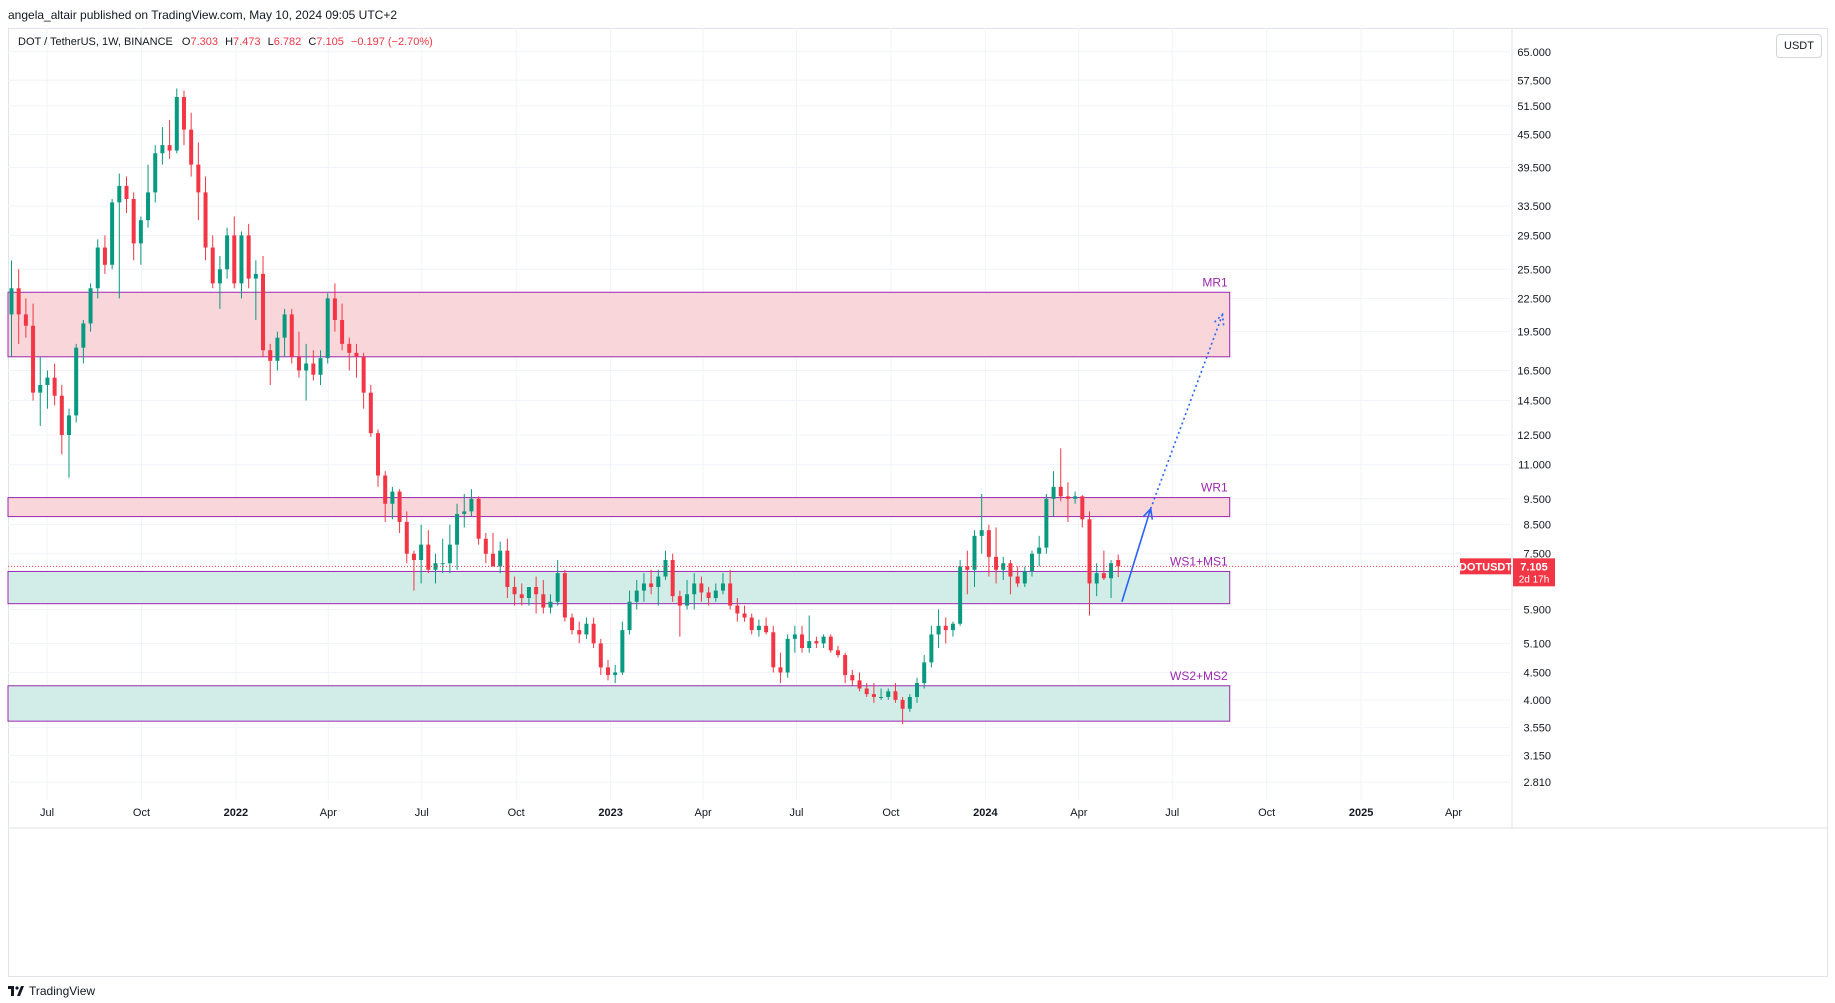 This screenshot has width=1835, height=1003. What do you see at coordinates (1534, 572) in the screenshot?
I see `price-tag-bg` at bounding box center [1534, 572].